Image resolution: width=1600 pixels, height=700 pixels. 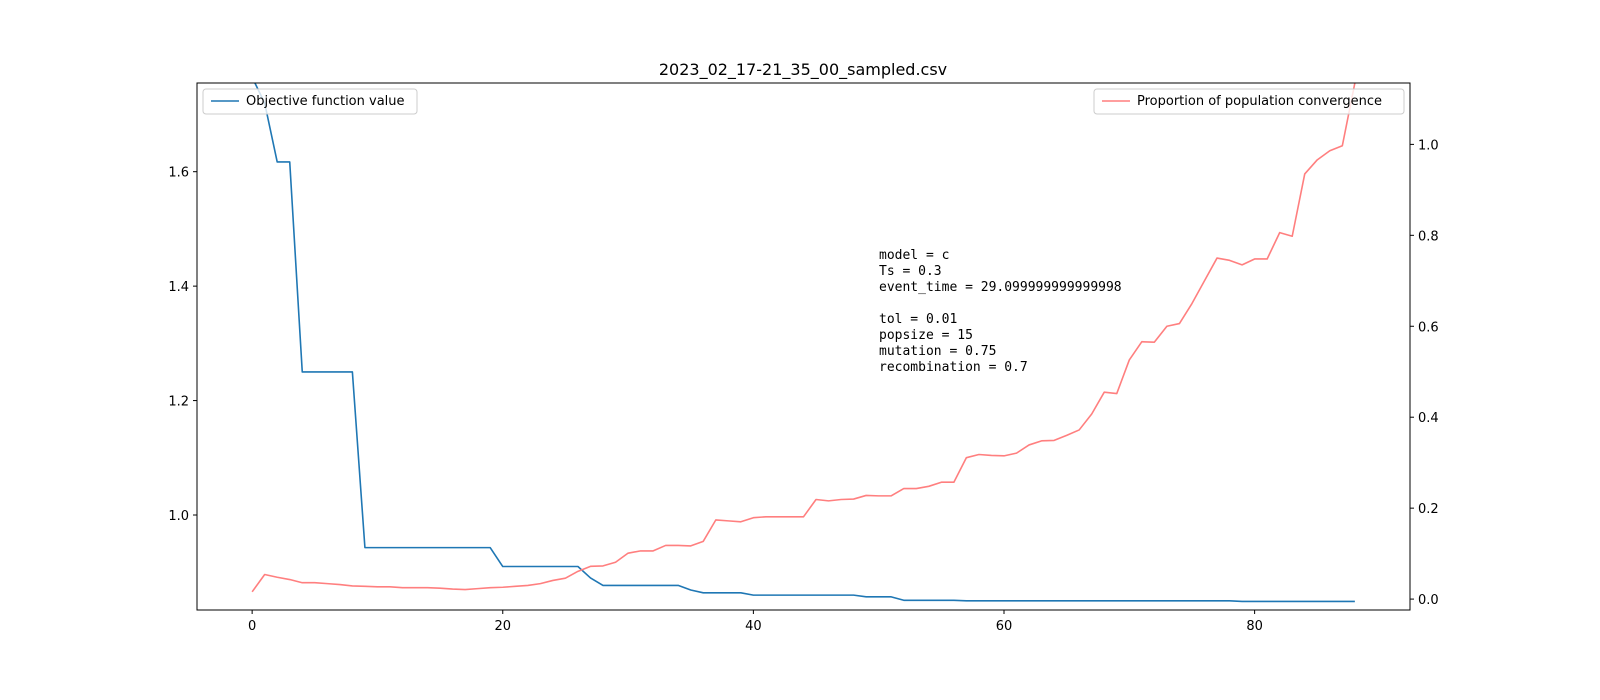 What do you see at coordinates (178, 173) in the screenshot?
I see `y-tick-label: 1.6` at bounding box center [178, 173].